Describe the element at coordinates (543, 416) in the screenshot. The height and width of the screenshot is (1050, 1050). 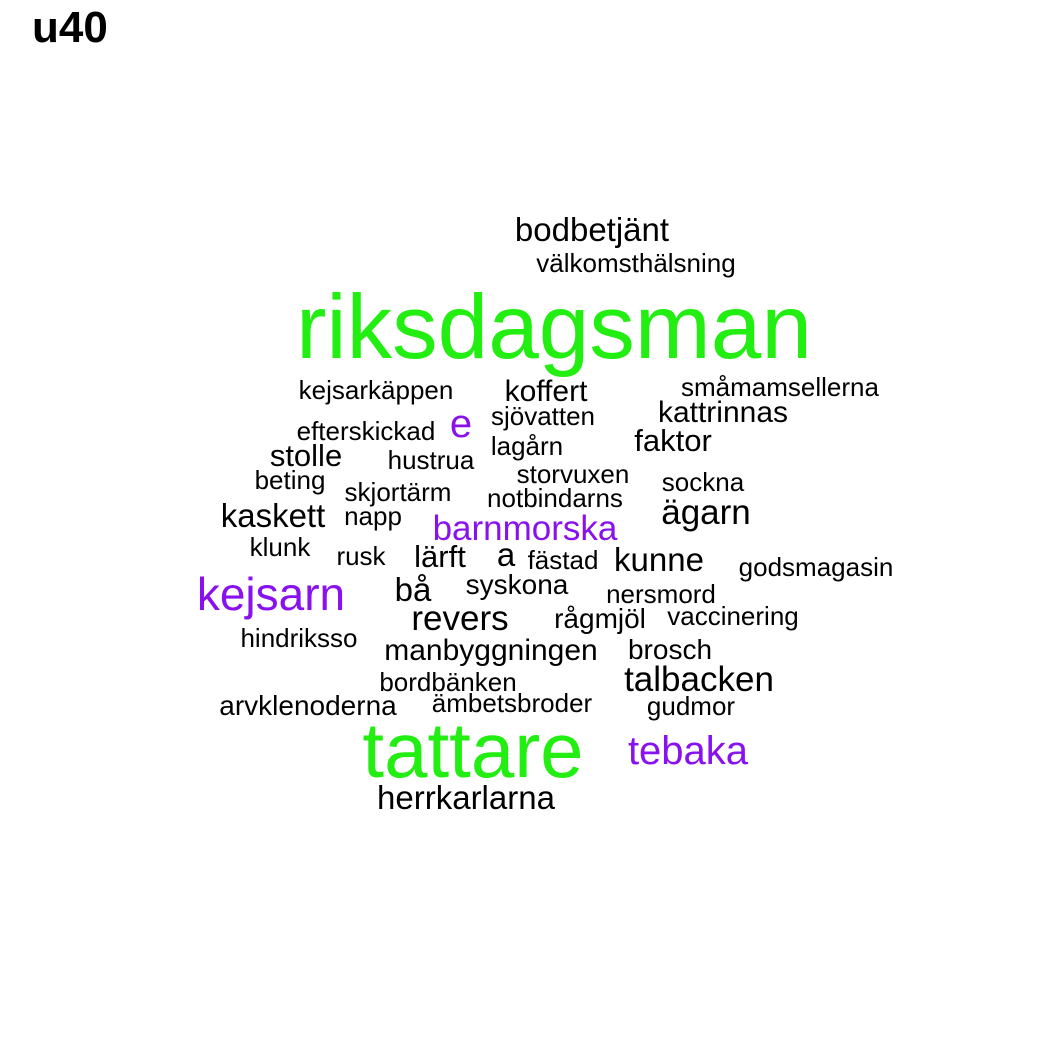
I see `cloud-word: sjövatten` at that location.